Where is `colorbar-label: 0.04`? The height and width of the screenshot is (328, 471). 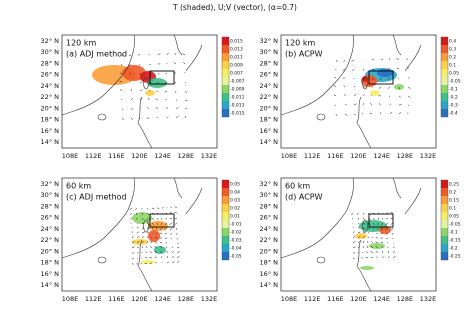 colorbar-label: 0.04 is located at coordinates (235, 193).